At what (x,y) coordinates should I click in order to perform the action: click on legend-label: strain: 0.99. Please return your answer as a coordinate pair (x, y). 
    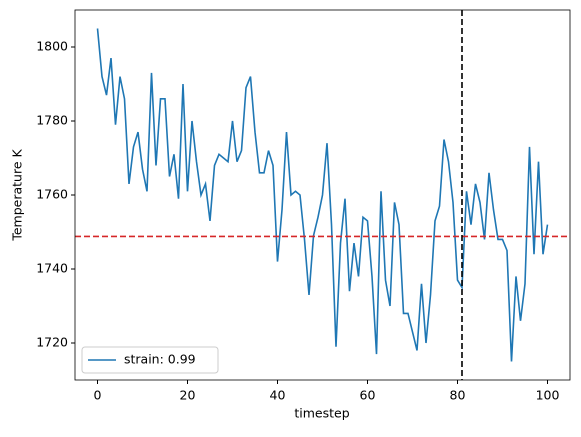
    Looking at the image, I should click on (160, 359).